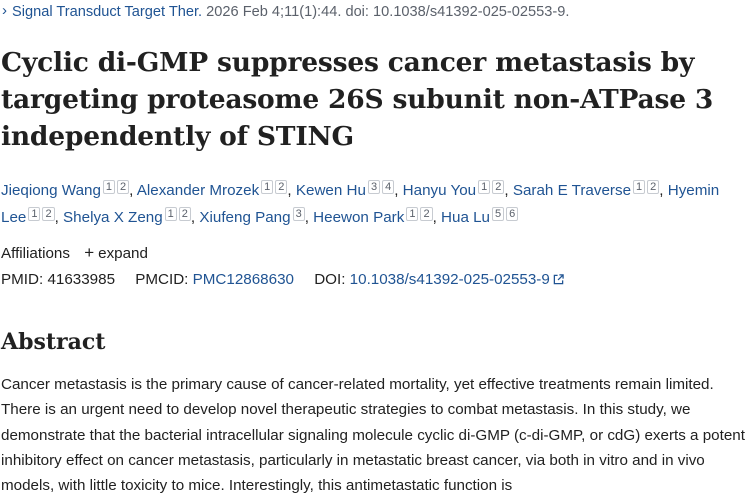  Describe the element at coordinates (388, 187) in the screenshot. I see `affiliation-ref: 4` at that location.